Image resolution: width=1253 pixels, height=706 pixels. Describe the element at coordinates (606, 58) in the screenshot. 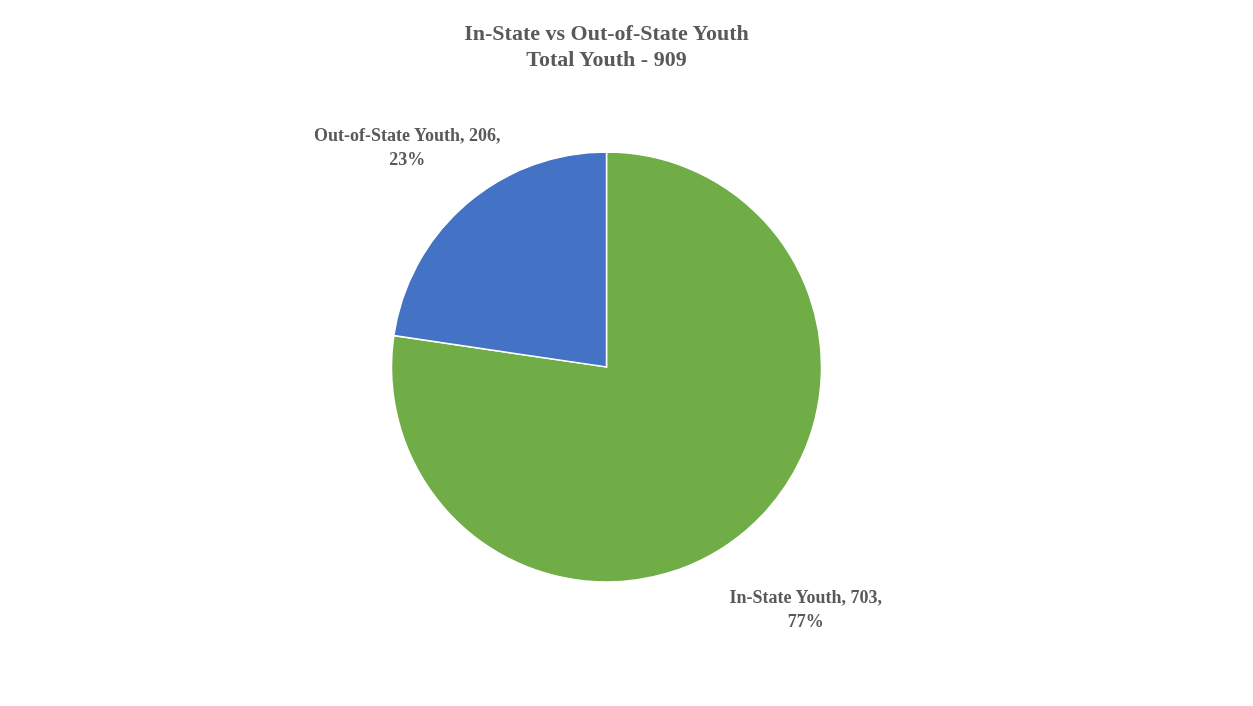

I see `chart-subtitle: Total Youth - 909` at that location.